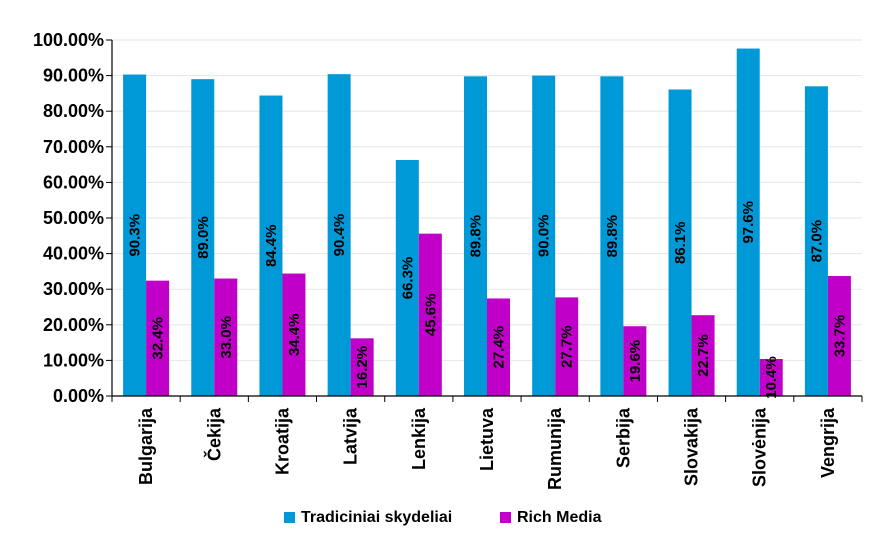  I want to click on x-category-label: Kroatija, so click(282, 441).